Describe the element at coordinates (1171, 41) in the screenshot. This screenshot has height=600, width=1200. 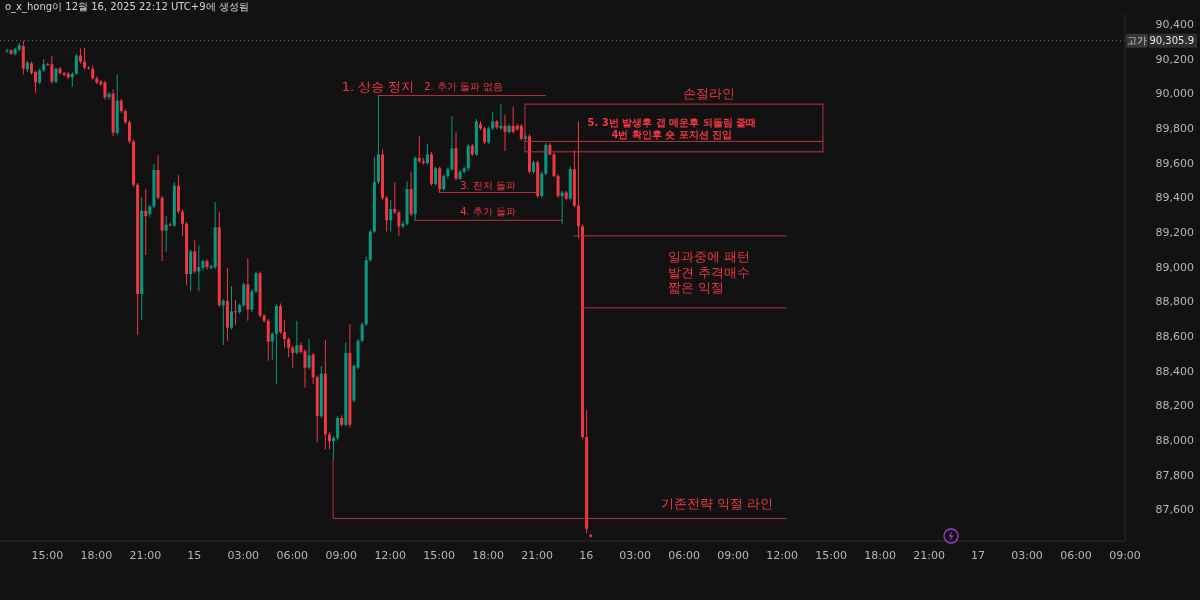
I see `y-tick-label: 90,305.9` at that location.